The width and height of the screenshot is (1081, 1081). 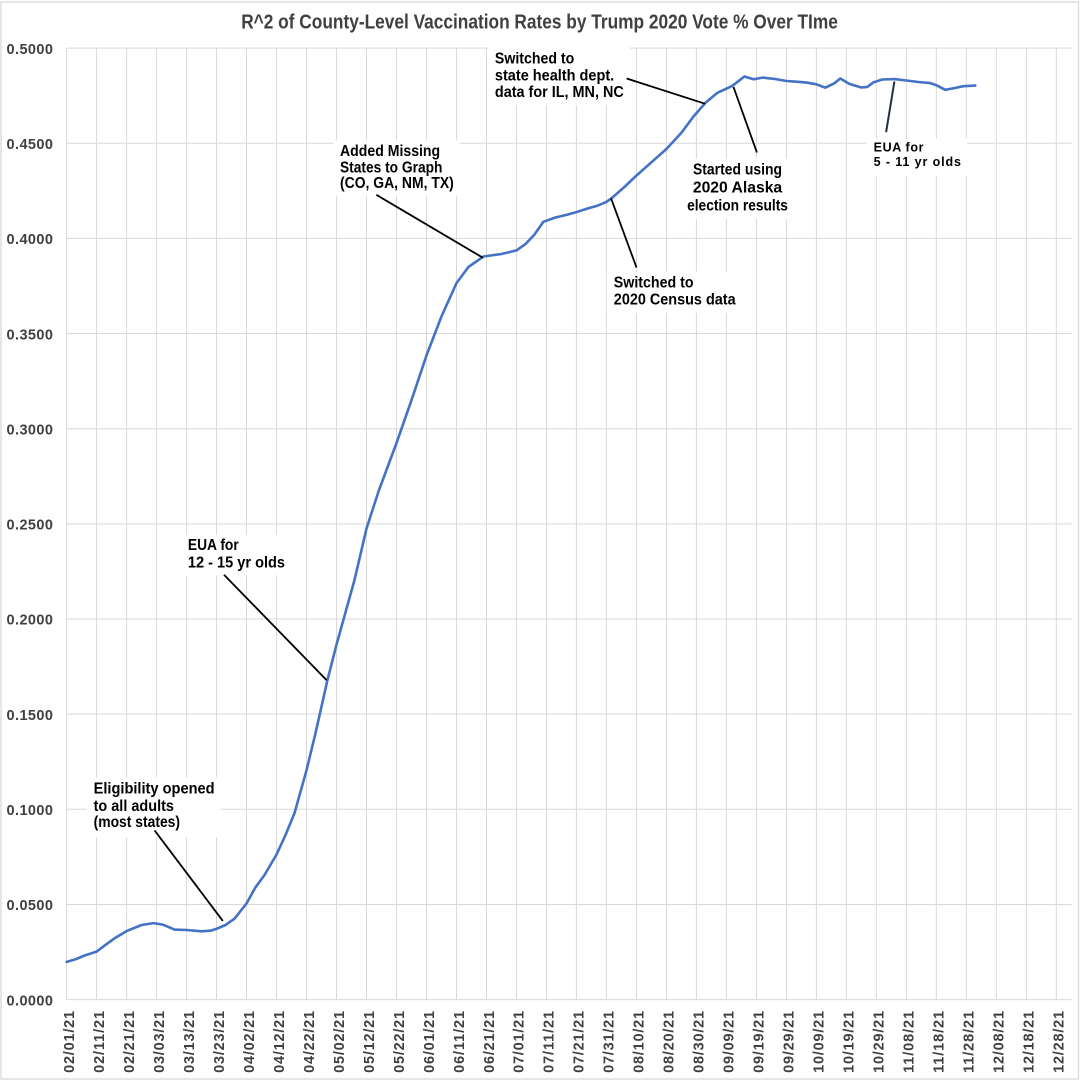 I want to click on svg-text: 07/01/21, so click(x=520, y=1042).